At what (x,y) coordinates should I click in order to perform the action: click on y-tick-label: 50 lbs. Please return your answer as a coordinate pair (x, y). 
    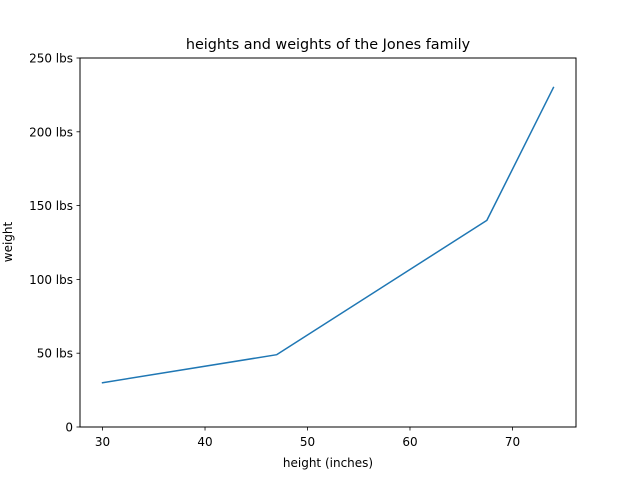
    Looking at the image, I should click on (55, 354).